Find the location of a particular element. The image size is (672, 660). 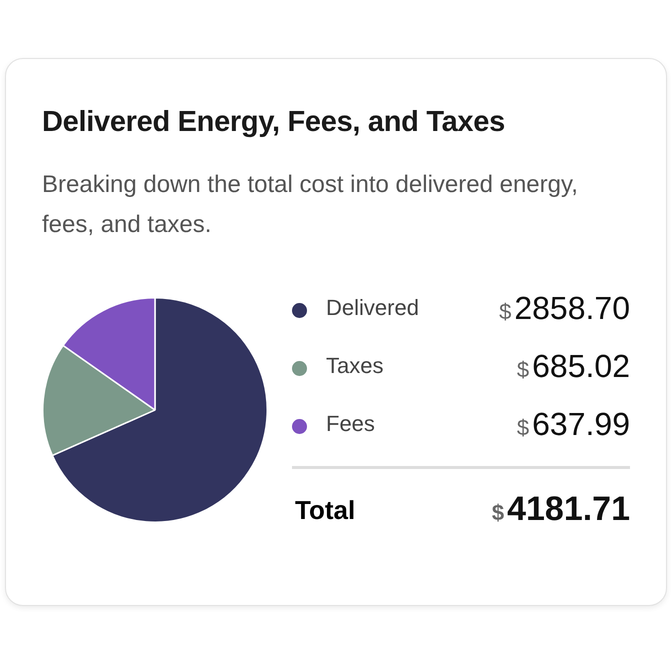

data-label: $637.99 is located at coordinates (573, 424).